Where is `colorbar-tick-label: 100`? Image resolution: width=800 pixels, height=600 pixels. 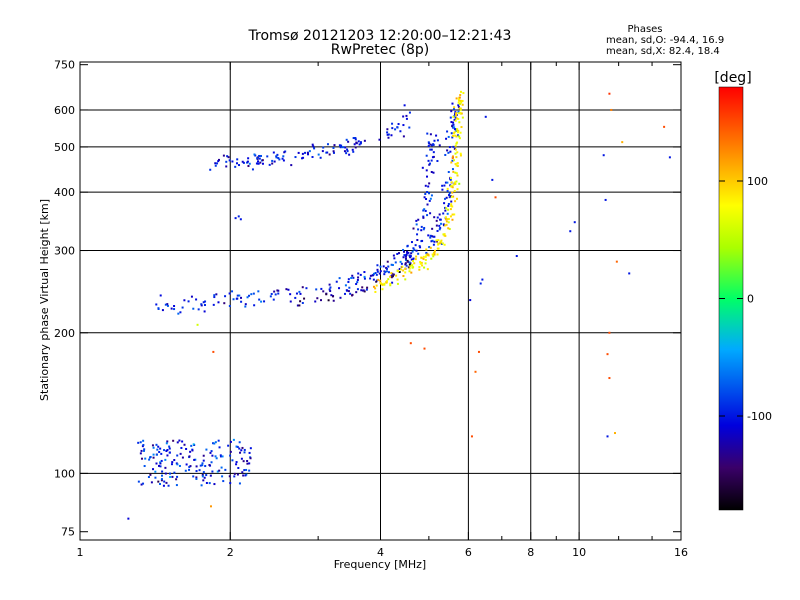 colorbar-tick-label: 100 is located at coordinates (757, 181).